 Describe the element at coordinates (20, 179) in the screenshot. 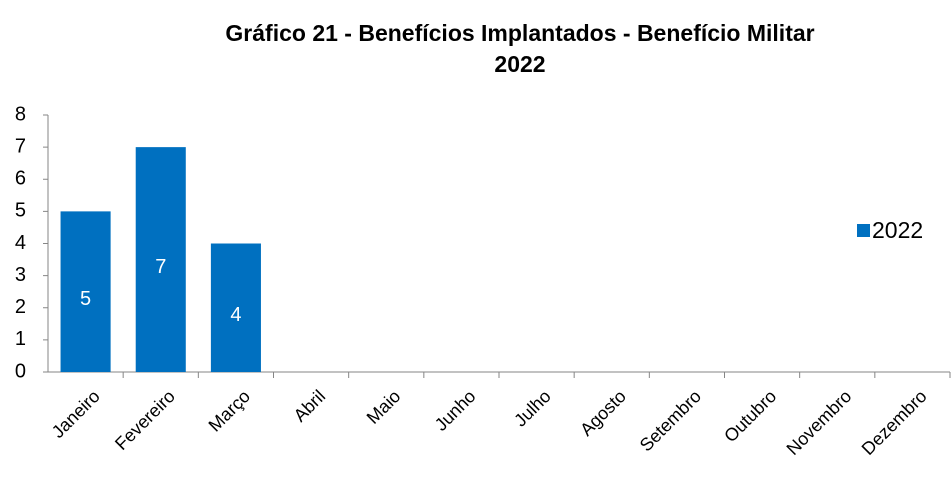

I see `y-tick-label: 6` at that location.